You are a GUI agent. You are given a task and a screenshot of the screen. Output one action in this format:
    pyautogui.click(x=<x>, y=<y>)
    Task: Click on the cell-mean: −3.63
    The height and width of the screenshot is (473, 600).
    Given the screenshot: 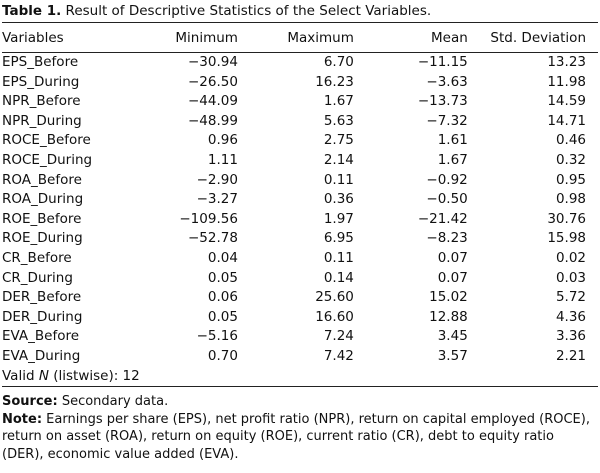 What is the action you would take?
    pyautogui.click(x=447, y=81)
    